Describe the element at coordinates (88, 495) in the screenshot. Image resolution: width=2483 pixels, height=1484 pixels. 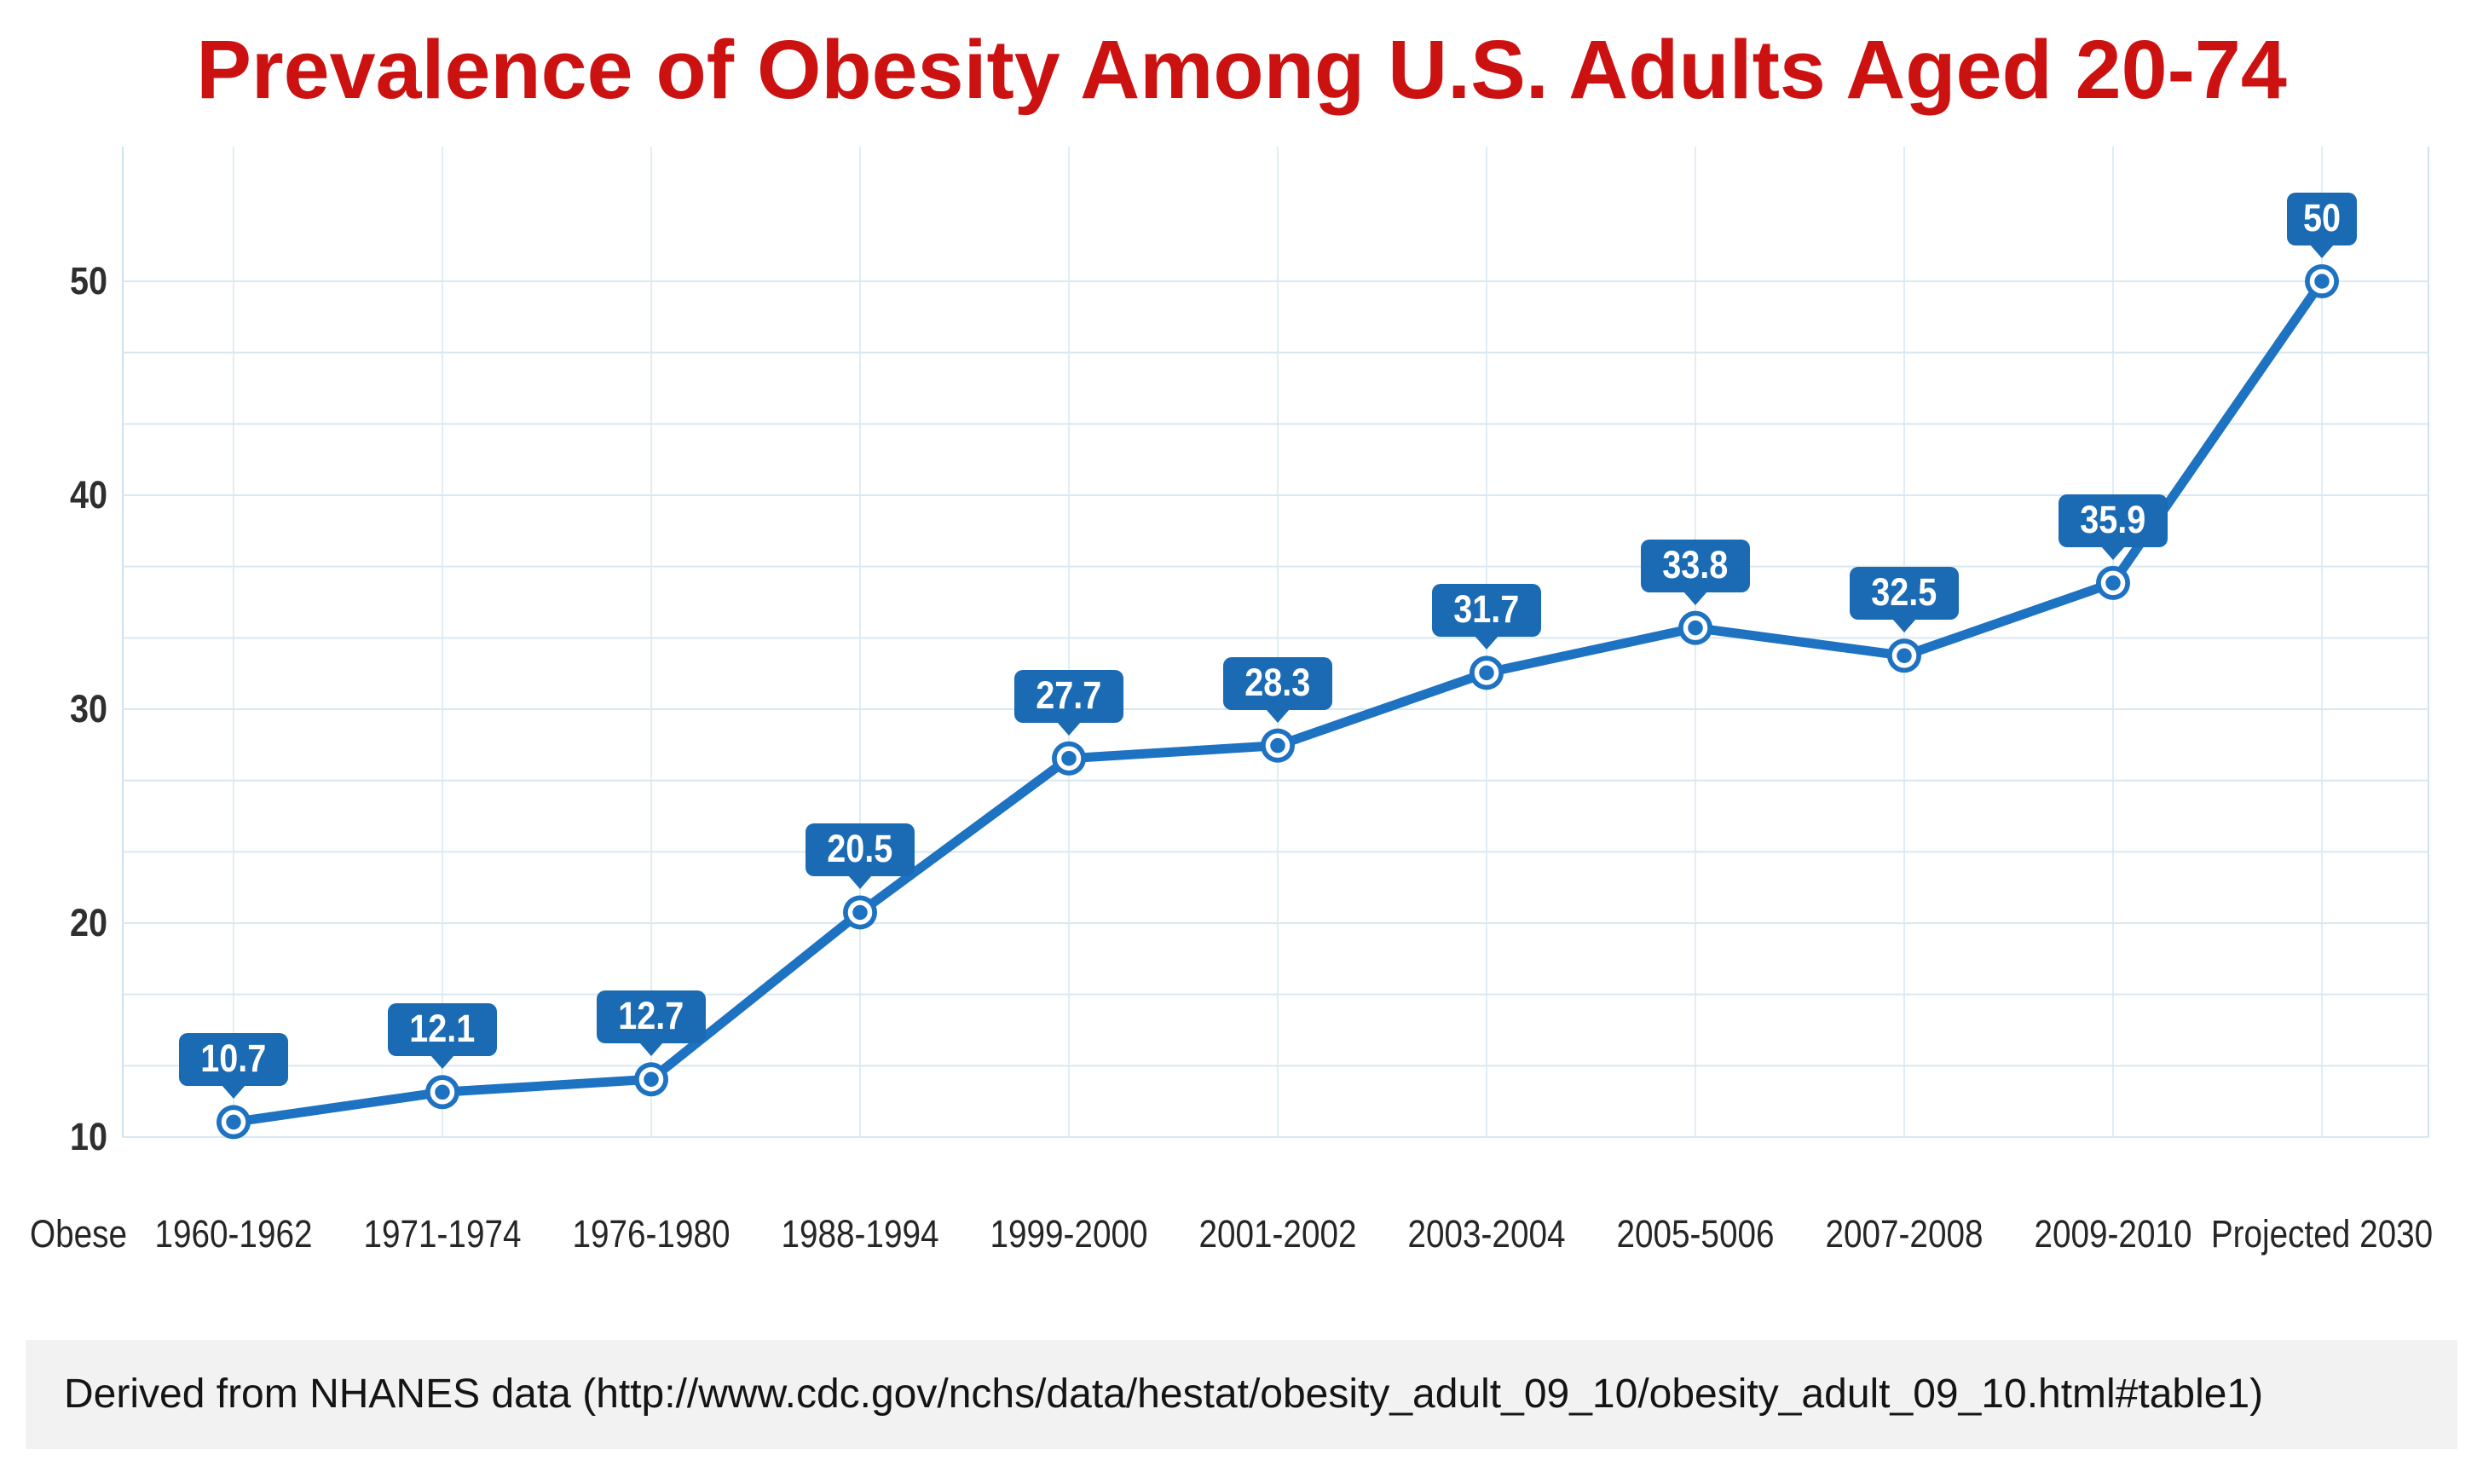
I see `y-axis-tick-label: 40` at that location.